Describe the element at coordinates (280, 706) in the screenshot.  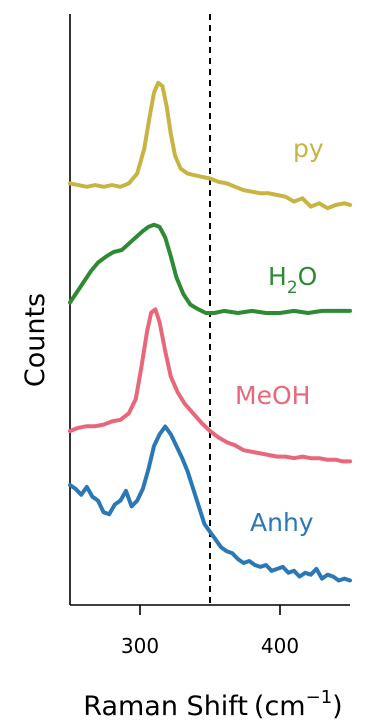
I see `x-axis-title-unit: (cm` at that location.